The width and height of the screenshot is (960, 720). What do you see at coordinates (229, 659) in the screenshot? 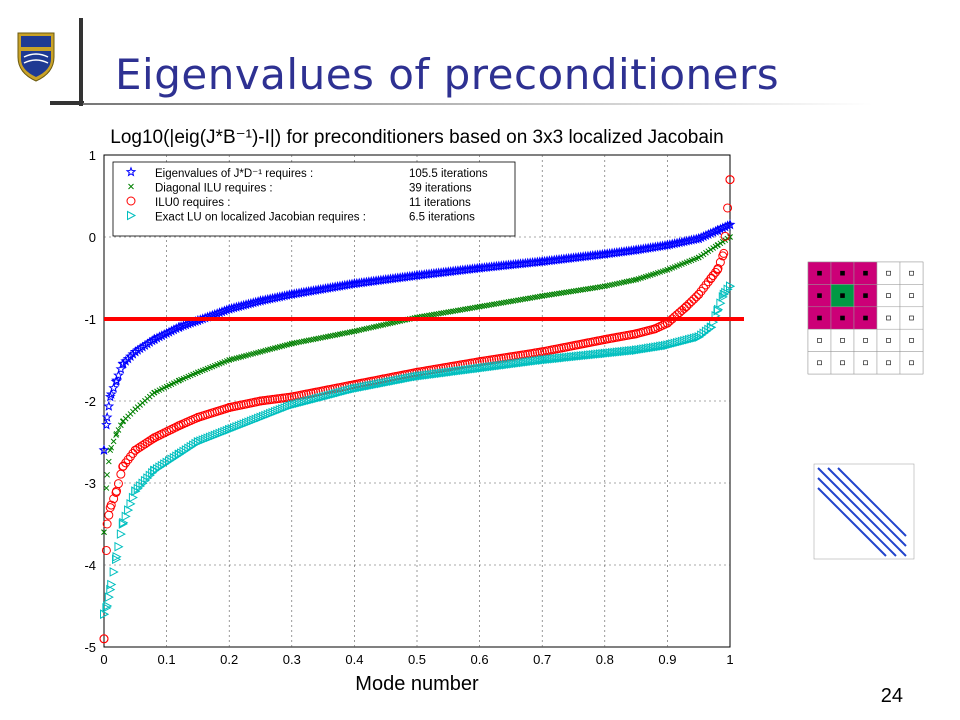
I see `x-tick-label: 0.2` at bounding box center [229, 659].